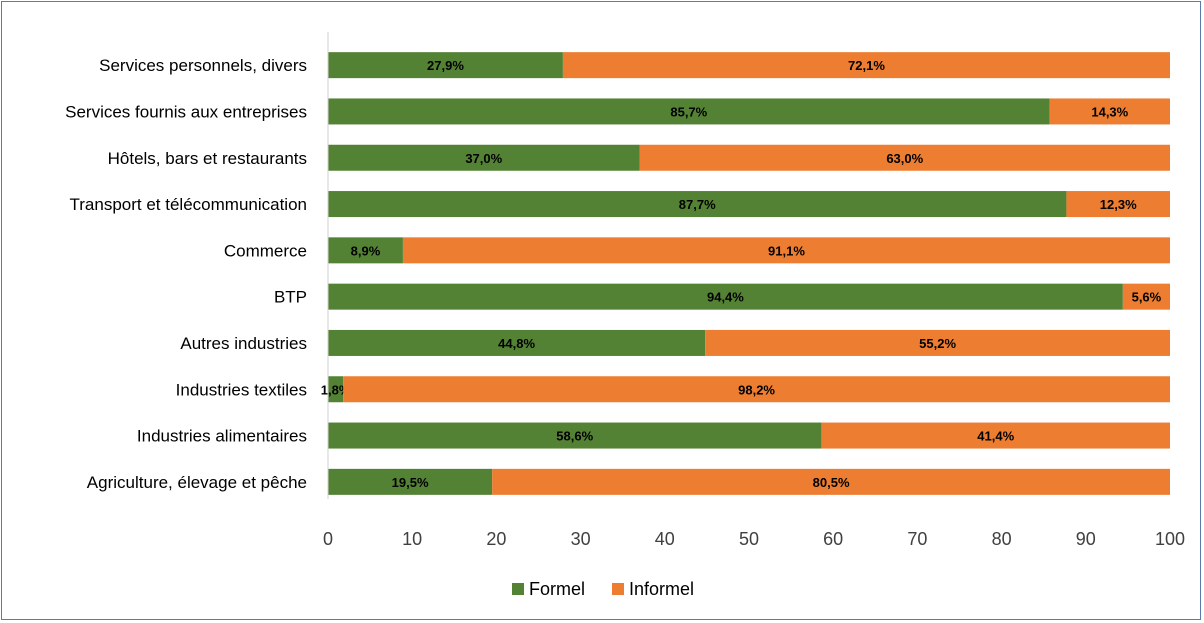  I want to click on bar-informel-agriculture-elevage-et-peche, so click(831, 481).